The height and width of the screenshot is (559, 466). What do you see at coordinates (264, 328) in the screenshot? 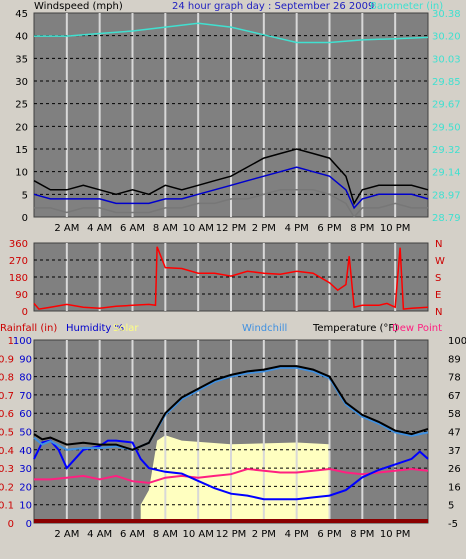
I see `weather-legend-3: Windchill` at bounding box center [264, 328].